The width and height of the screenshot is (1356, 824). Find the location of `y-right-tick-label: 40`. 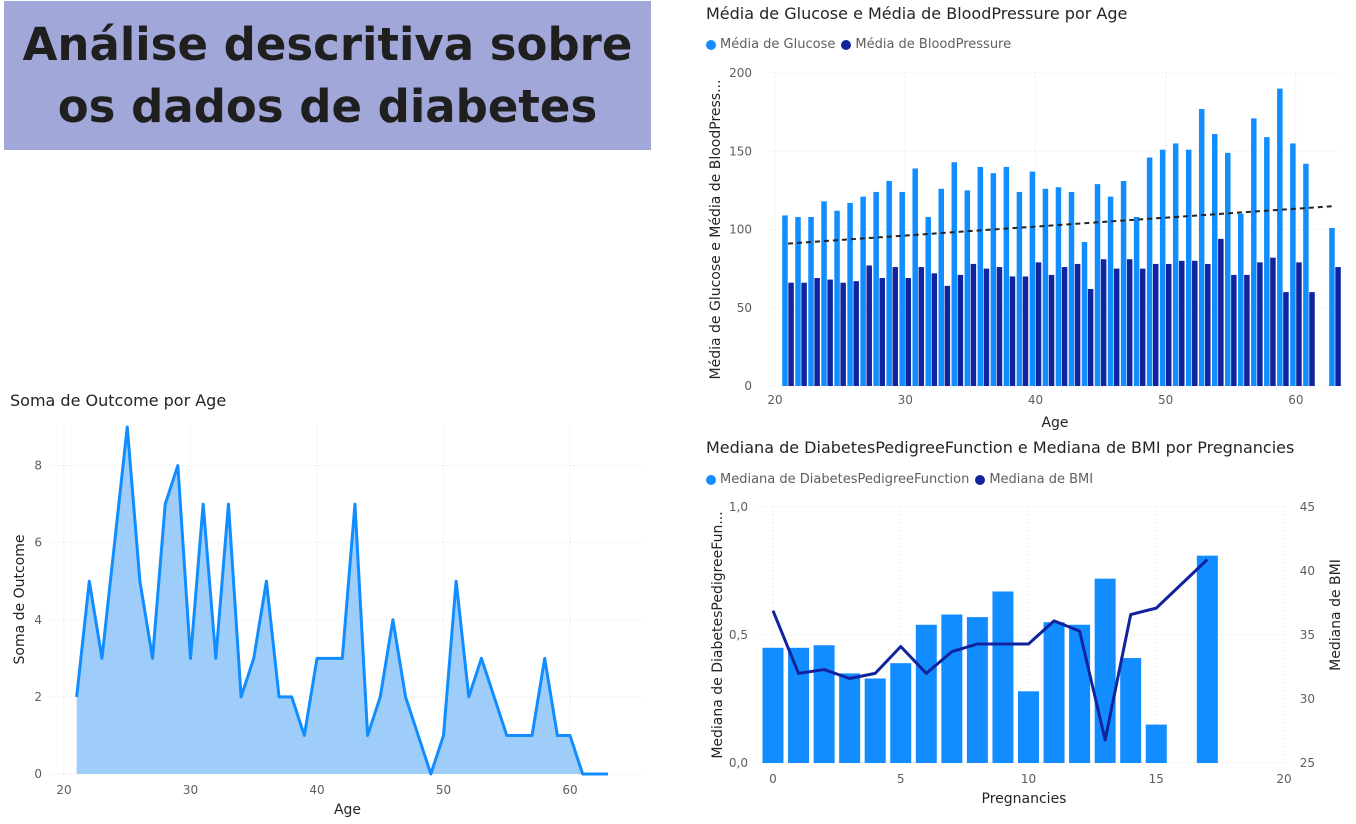

y-right-tick-label: 40 is located at coordinates (1307, 571).